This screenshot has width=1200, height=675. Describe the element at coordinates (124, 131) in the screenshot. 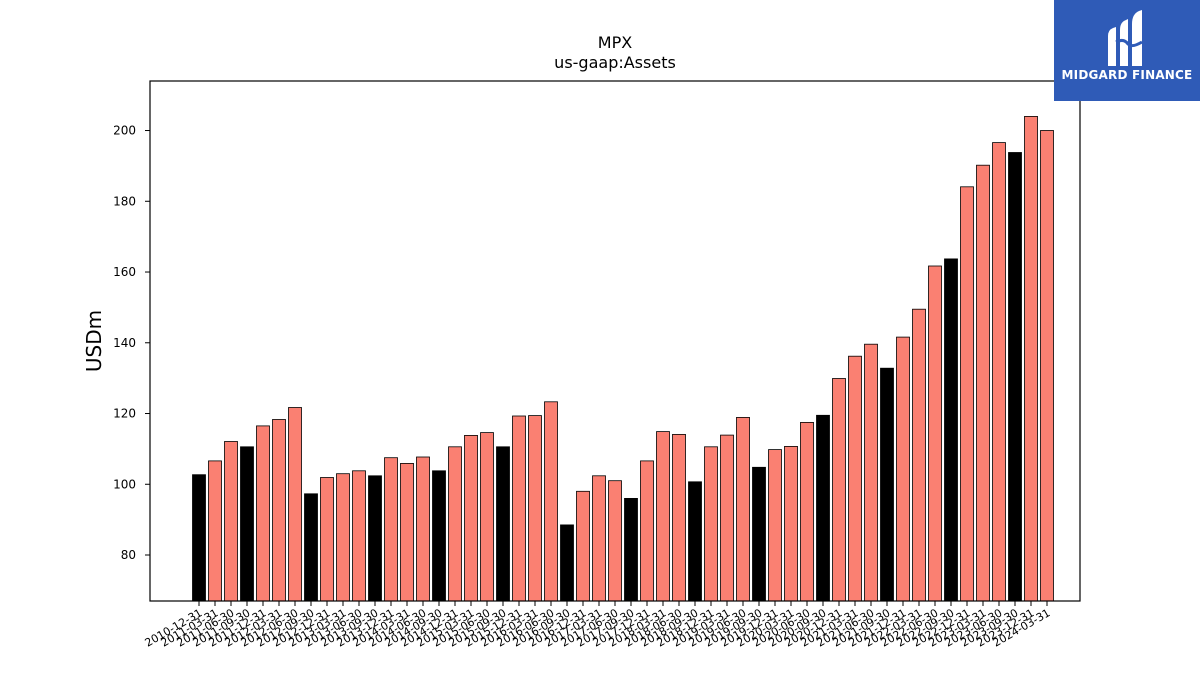

I see `y-tick-label: 200` at that location.